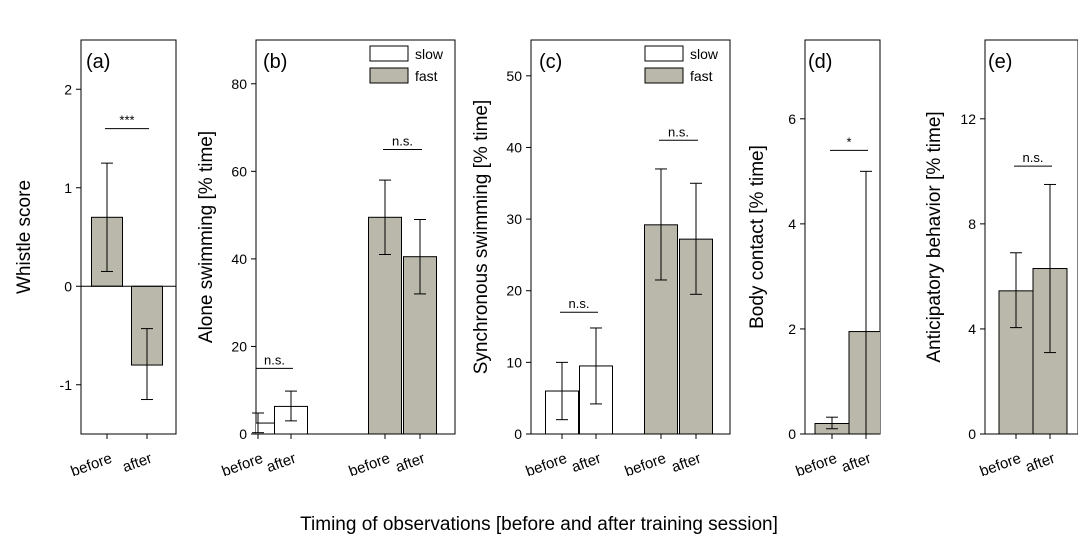  What do you see at coordinates (864, 382) in the screenshot?
I see `bar-fast` at bounding box center [864, 382].